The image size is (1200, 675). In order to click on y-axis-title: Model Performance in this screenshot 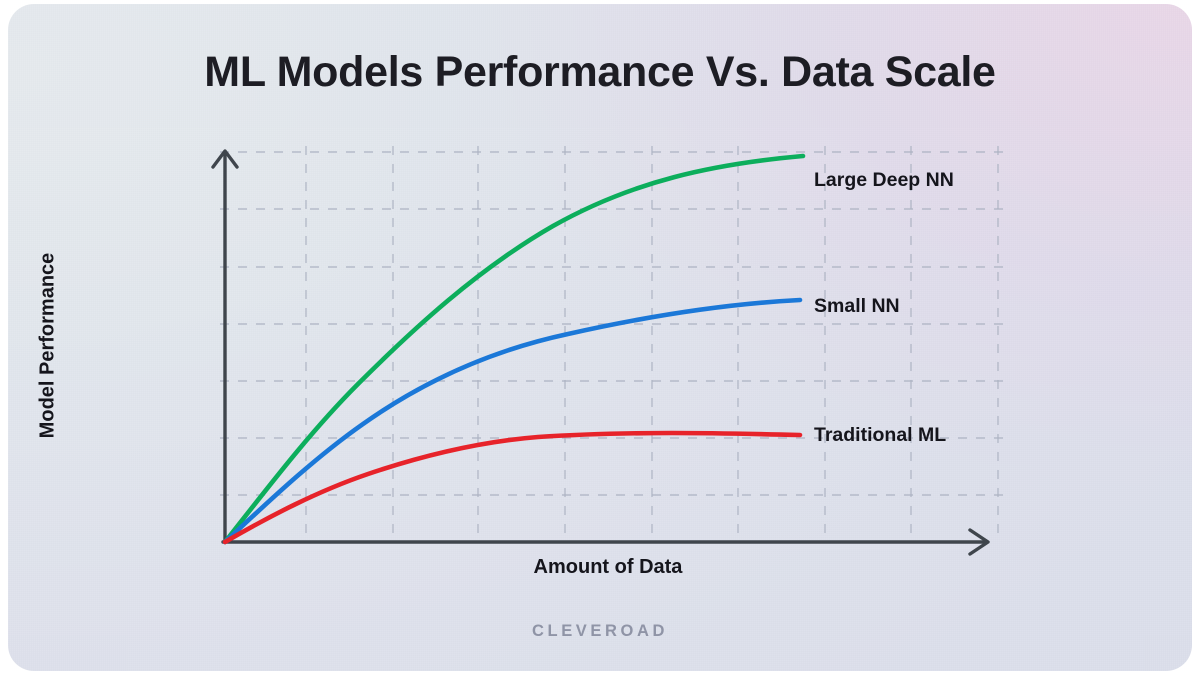, I will do `click(47, 345)`.